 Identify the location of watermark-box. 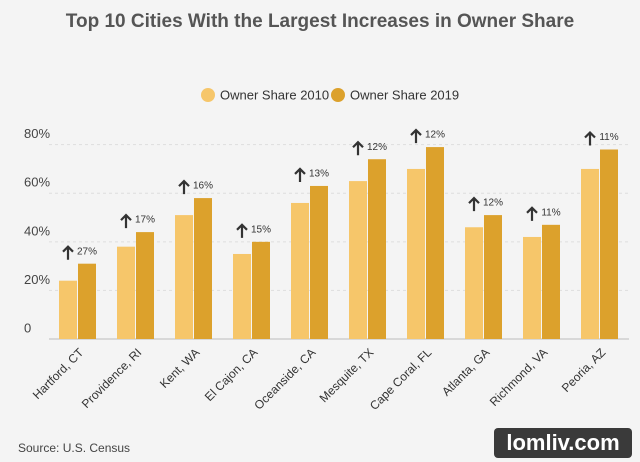
(563, 443).